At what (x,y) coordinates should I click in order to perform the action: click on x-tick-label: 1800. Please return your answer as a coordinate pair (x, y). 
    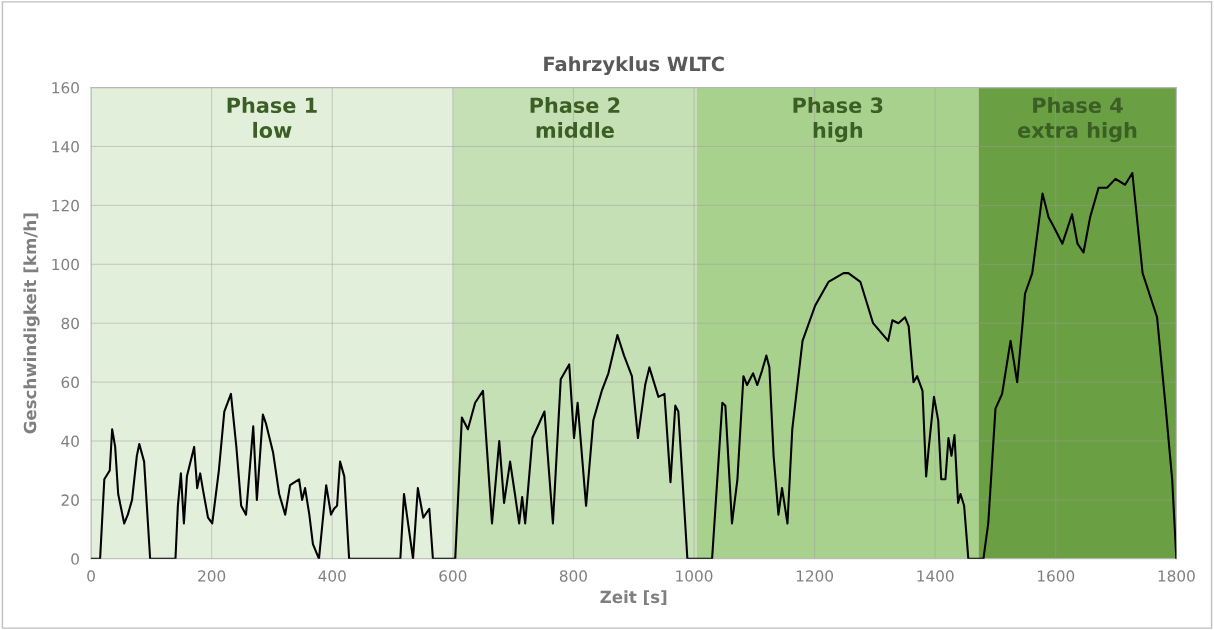
    Looking at the image, I should click on (1176, 576).